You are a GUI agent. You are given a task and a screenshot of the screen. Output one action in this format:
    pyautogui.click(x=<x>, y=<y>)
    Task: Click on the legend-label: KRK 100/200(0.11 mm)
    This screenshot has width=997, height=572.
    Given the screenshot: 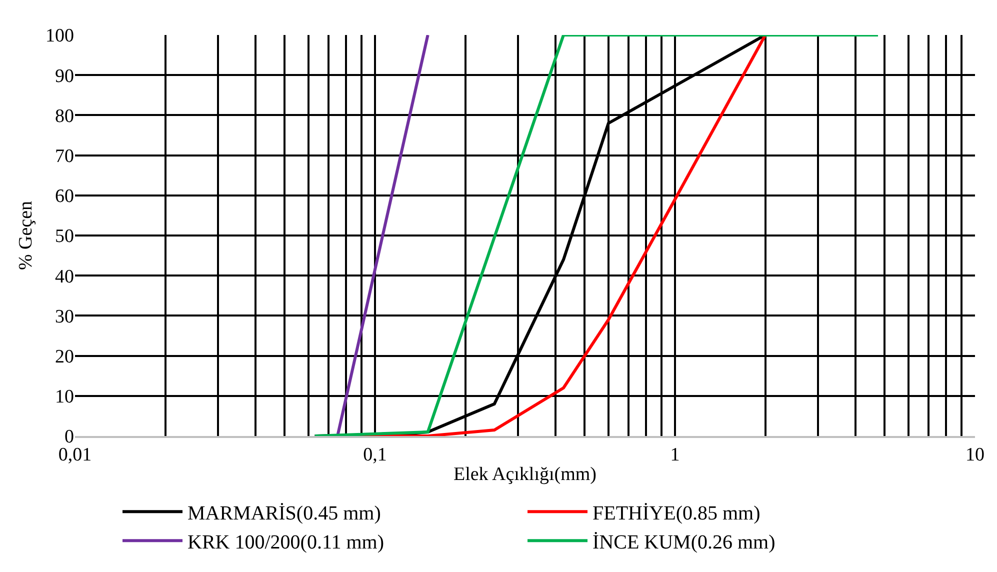 What is the action you would take?
    pyautogui.click(x=286, y=542)
    